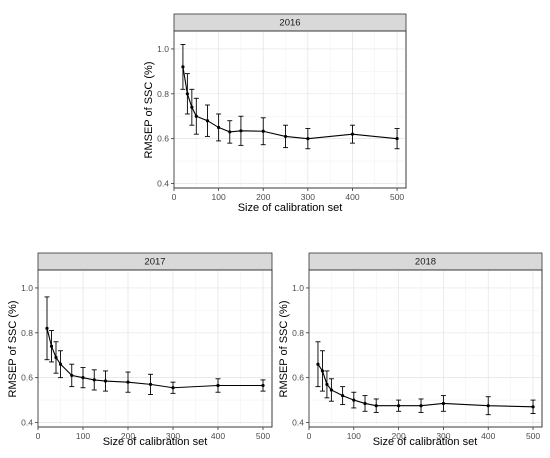 This screenshot has width=550, height=458. Describe the element at coordinates (154, 262) in the screenshot. I see `facet-label: 2017` at that location.